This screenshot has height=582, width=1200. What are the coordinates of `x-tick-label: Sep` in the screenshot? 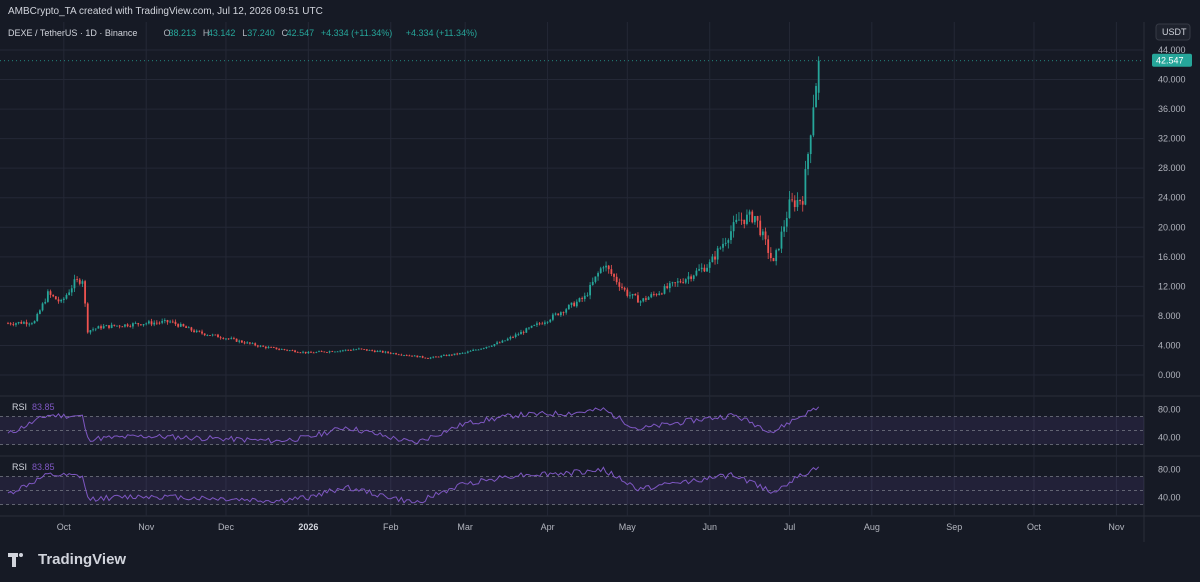 It's located at (954, 527).